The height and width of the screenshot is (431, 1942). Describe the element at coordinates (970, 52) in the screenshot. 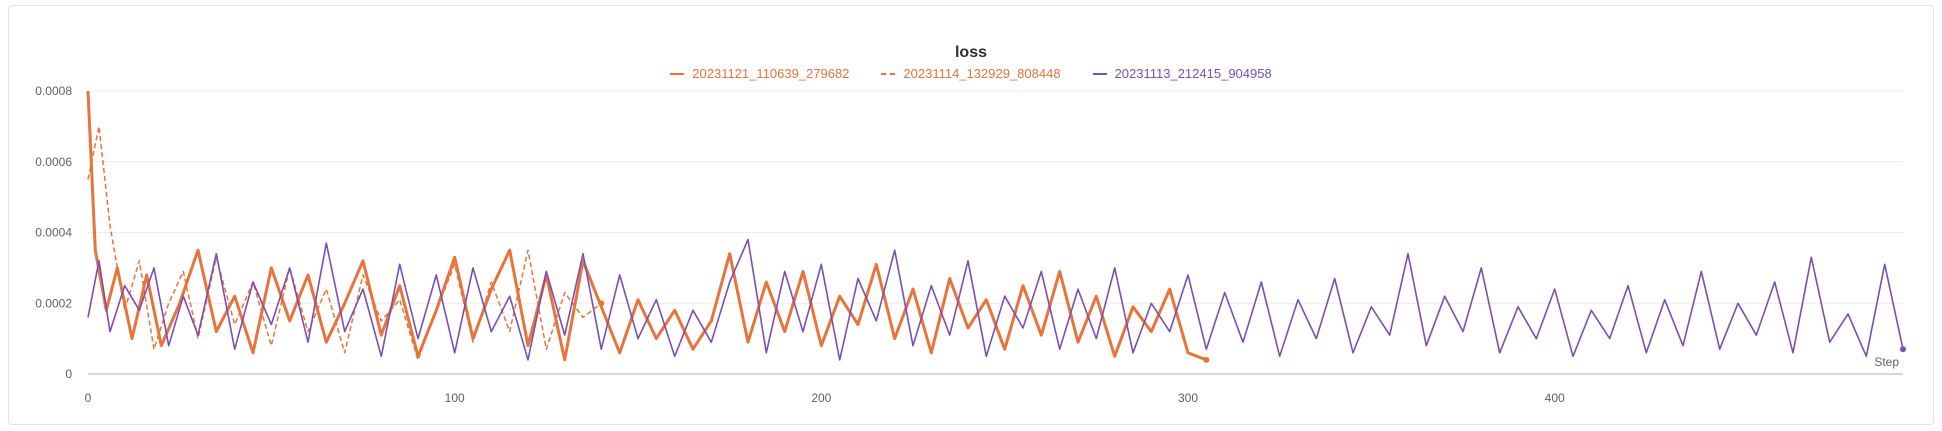

I see `chart-title: loss` at that location.